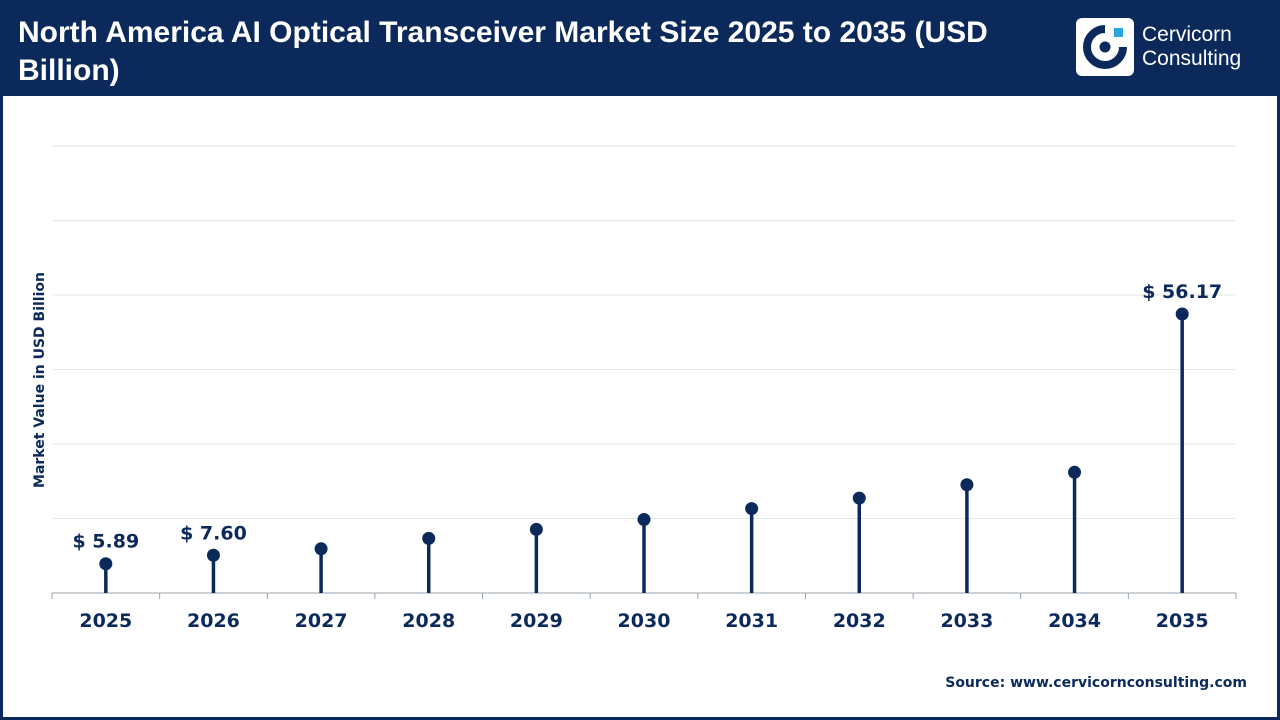 Image resolution: width=1280 pixels, height=720 pixels. I want to click on x-tick-label: 2028, so click(428, 621).